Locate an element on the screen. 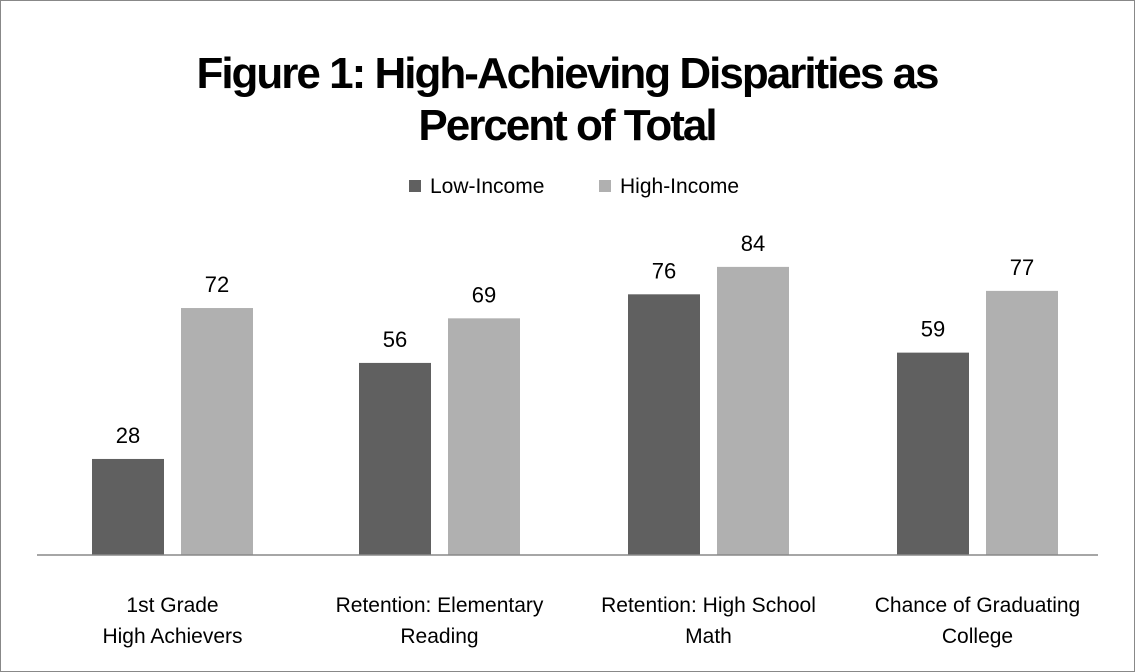 This screenshot has height=672, width=1135. legend: Low-Income High-Income is located at coordinates (574, 186).